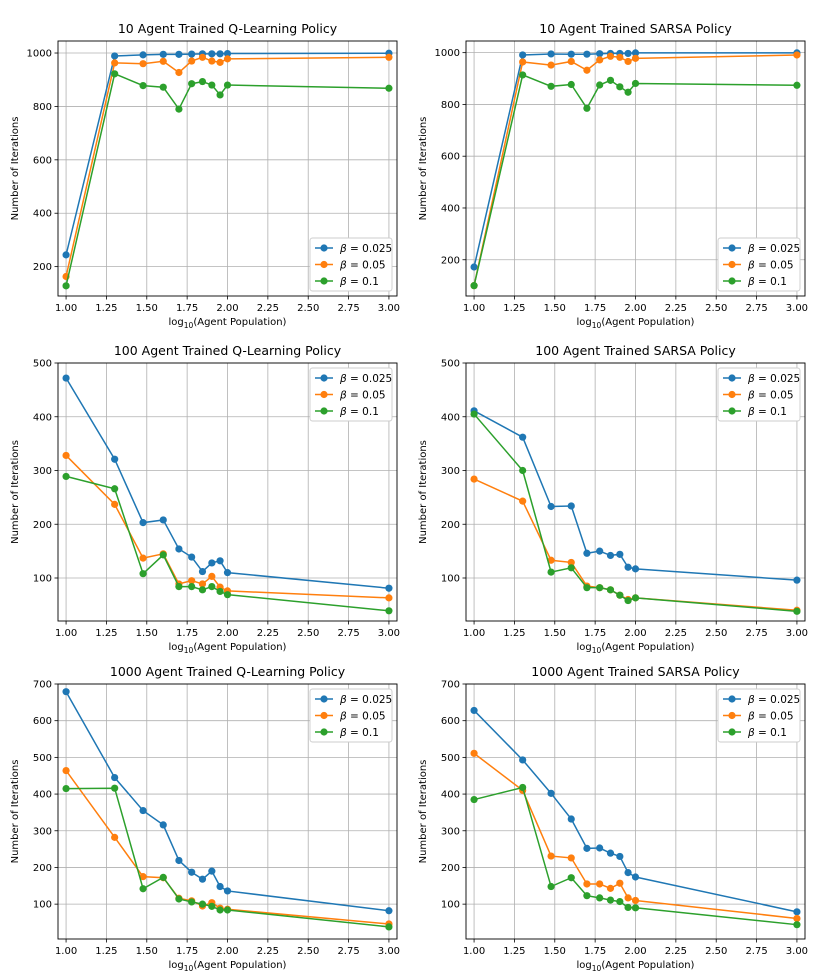 This screenshot has height=973, width=830. I want to click on x-tick-label: 2.00, so click(635, 633).